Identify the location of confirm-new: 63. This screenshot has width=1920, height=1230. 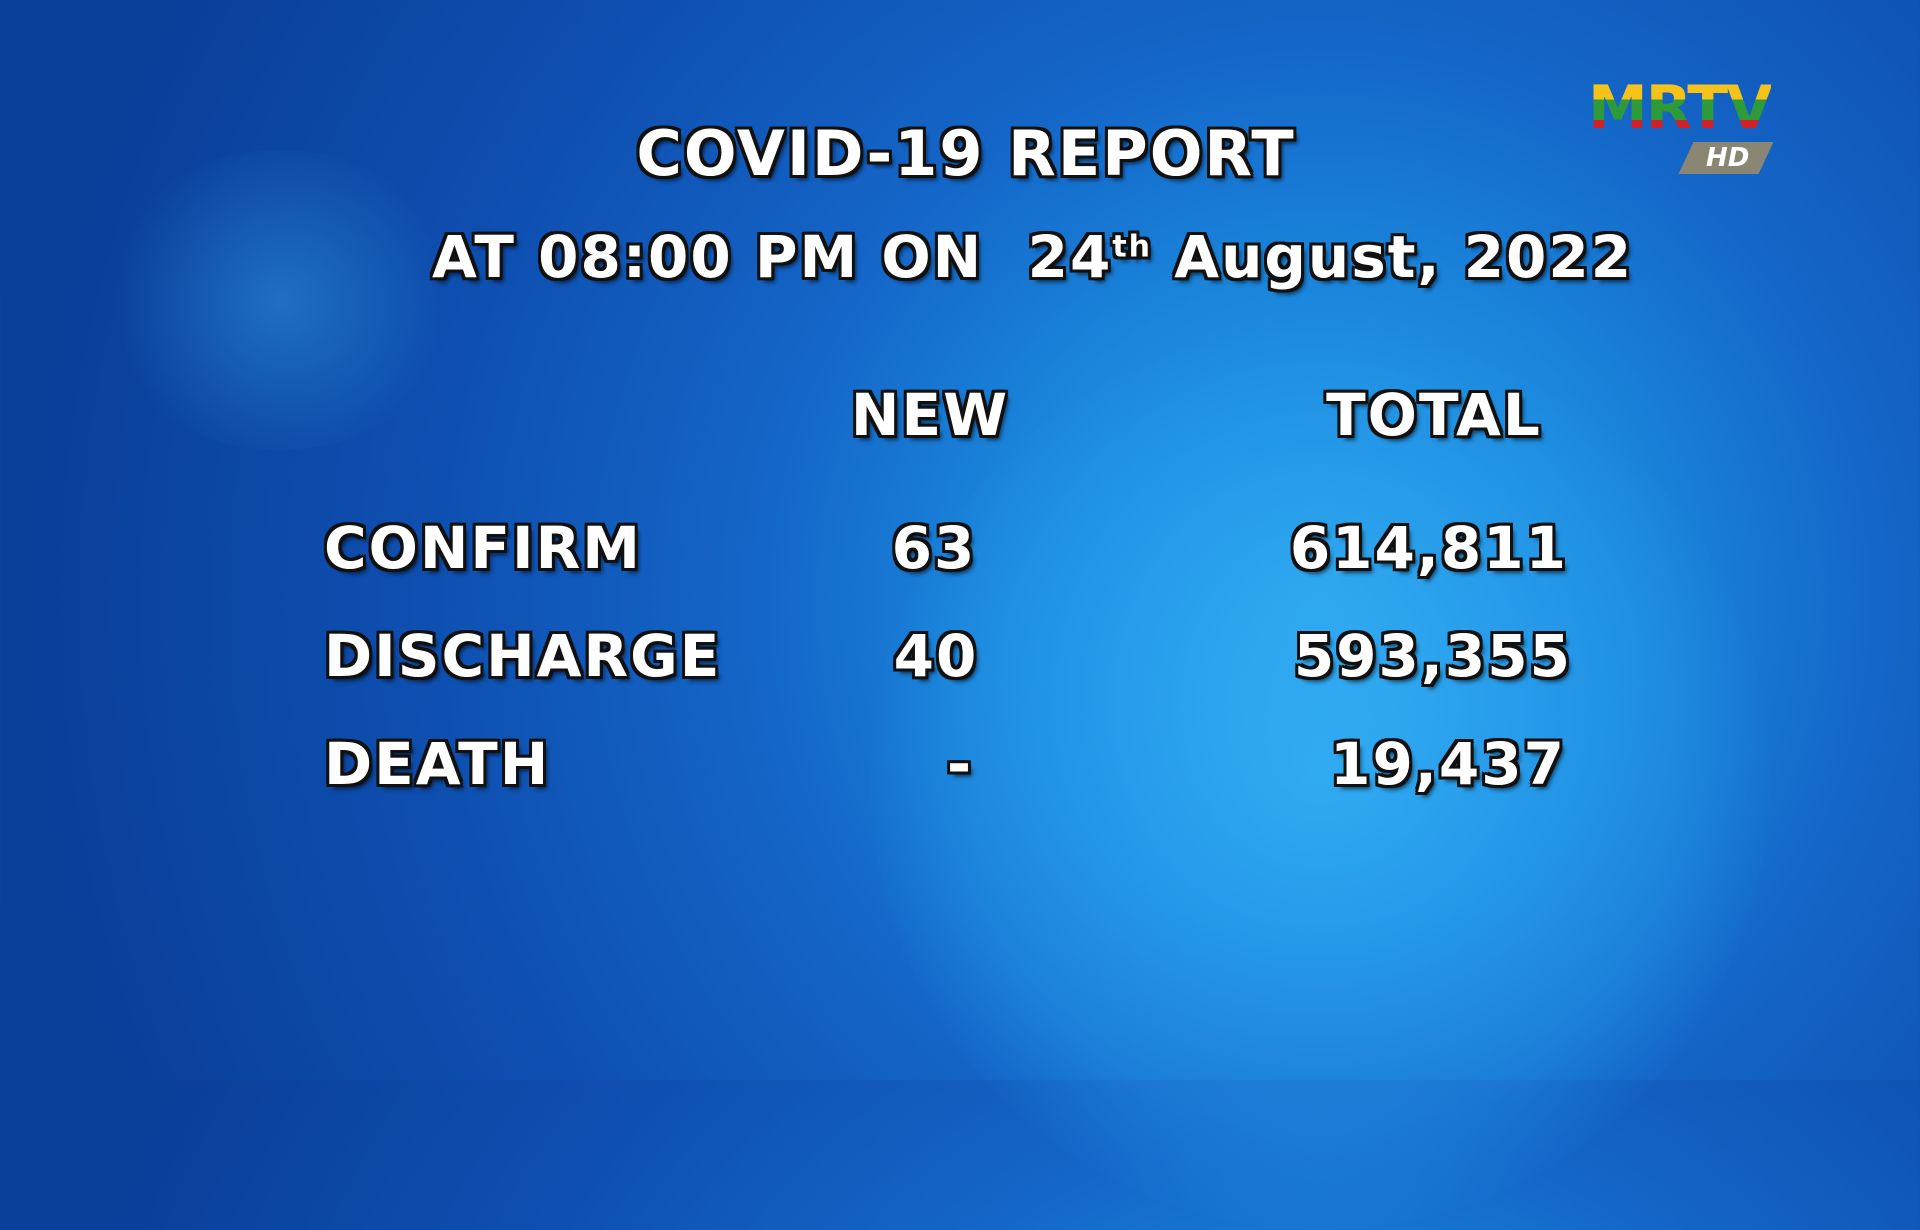
(934, 548).